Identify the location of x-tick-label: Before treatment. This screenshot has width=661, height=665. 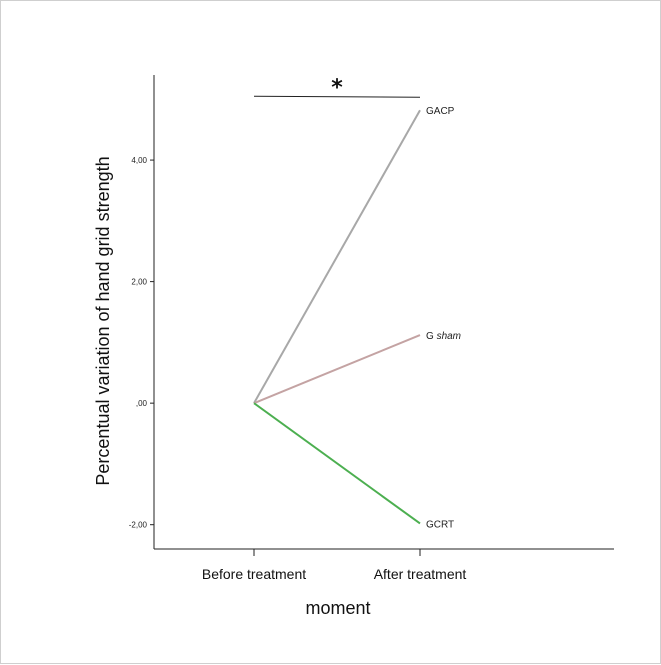
(254, 574).